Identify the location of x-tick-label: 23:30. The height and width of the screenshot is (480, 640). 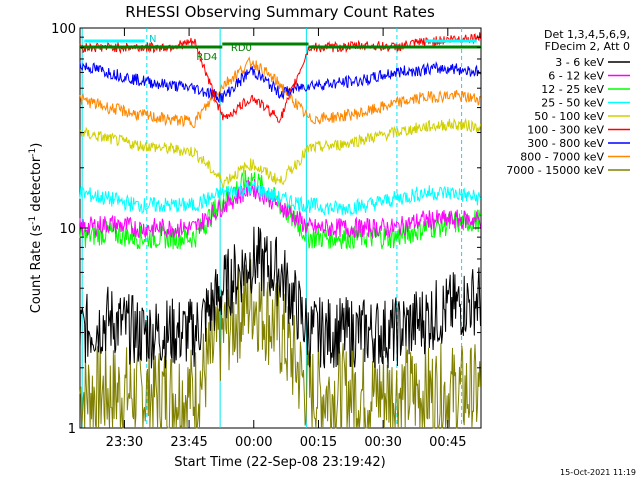
(124, 442).